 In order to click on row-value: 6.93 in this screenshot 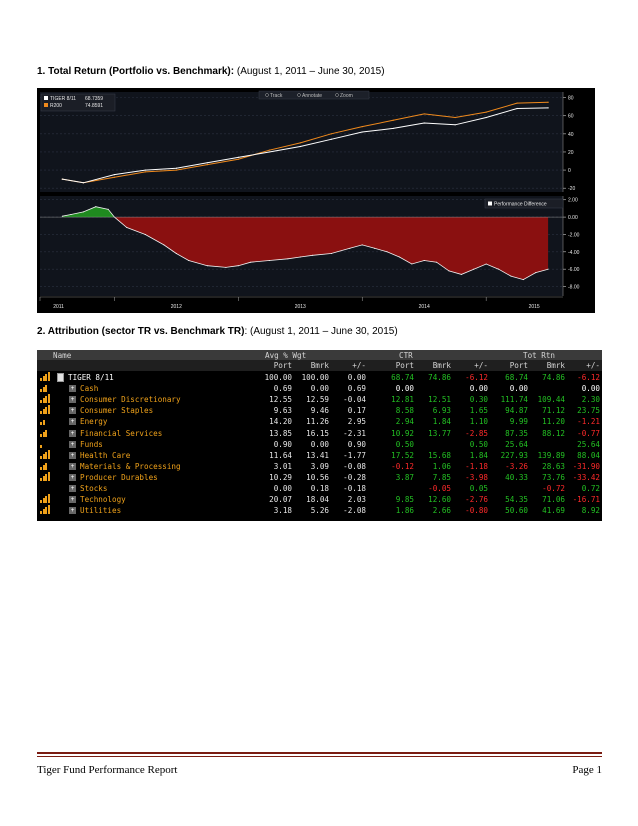, I will do `click(441, 411)`.